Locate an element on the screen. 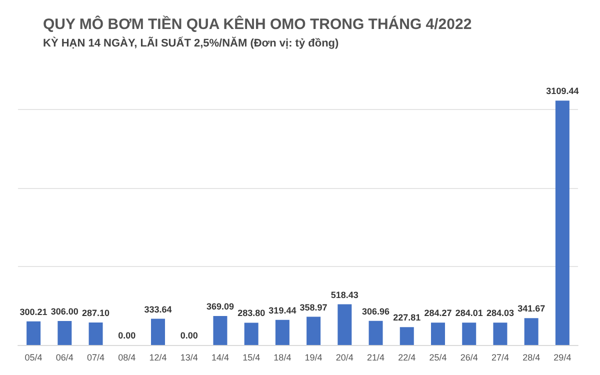 This screenshot has height=375, width=600. x-tick-label: 15/4 is located at coordinates (251, 357).